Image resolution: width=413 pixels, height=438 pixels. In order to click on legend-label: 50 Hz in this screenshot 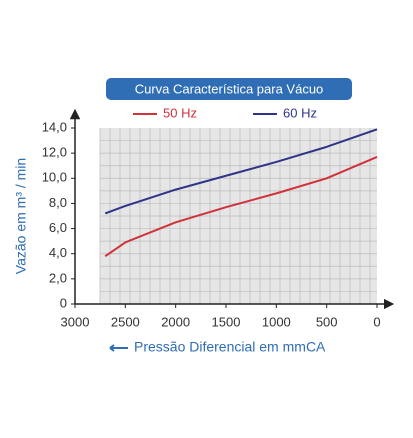, I will do `click(180, 112)`.